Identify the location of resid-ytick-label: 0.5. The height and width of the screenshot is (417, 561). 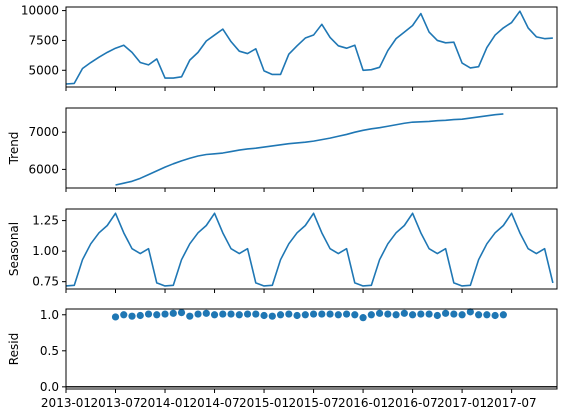
(49, 351).